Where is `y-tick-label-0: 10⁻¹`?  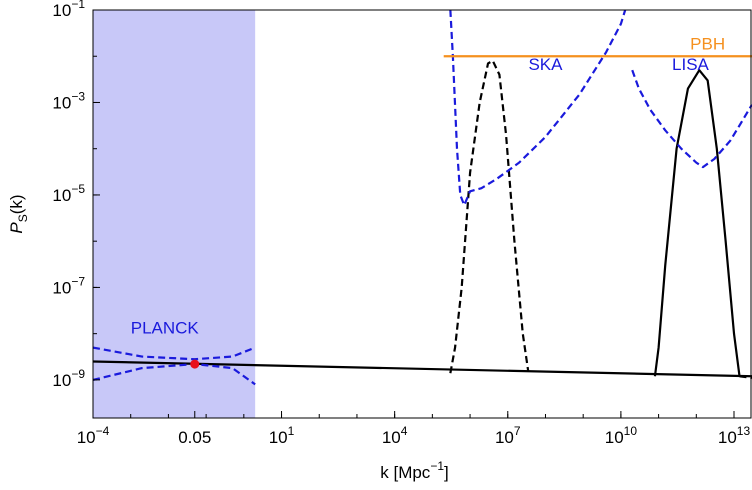 y-tick-label-0: 10⁻¹ is located at coordinates (68, 10).